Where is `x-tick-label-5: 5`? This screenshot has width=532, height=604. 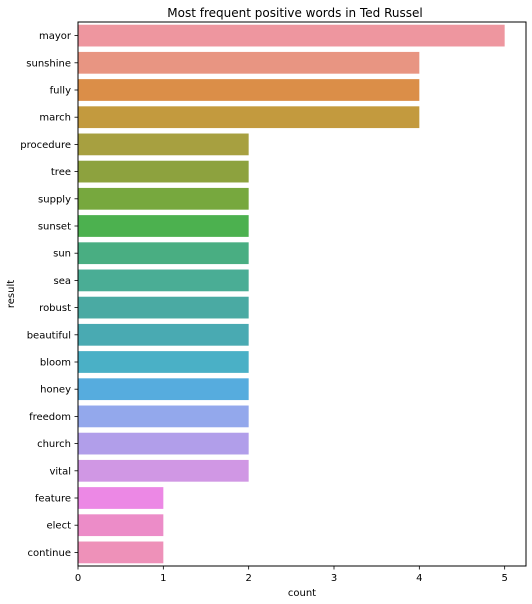
x-tick-label-5: 5 is located at coordinates (504, 578).